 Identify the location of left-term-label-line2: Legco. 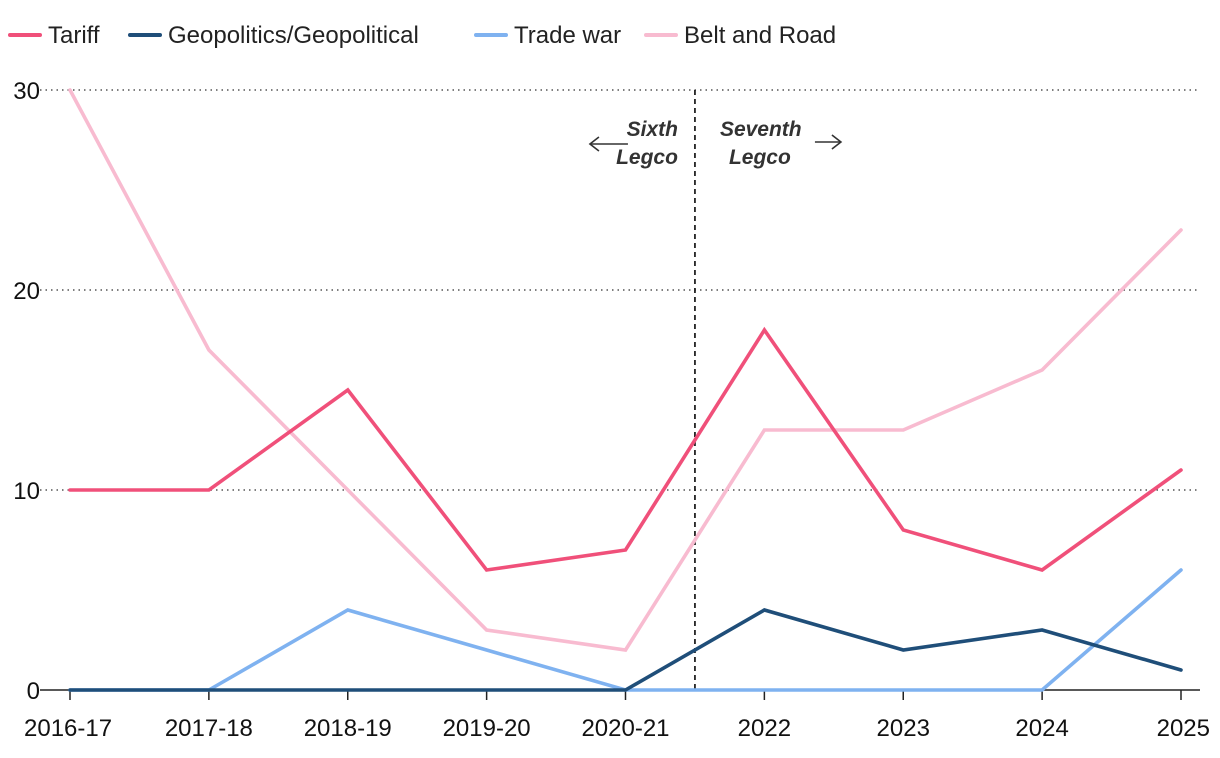
(647, 157).